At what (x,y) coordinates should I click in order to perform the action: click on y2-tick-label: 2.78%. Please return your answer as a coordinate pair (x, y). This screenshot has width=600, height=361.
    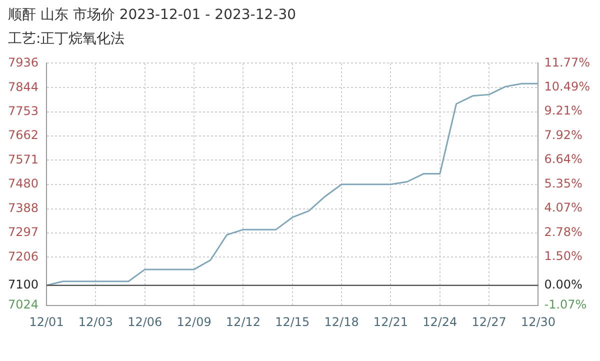
    Looking at the image, I should click on (563, 232).